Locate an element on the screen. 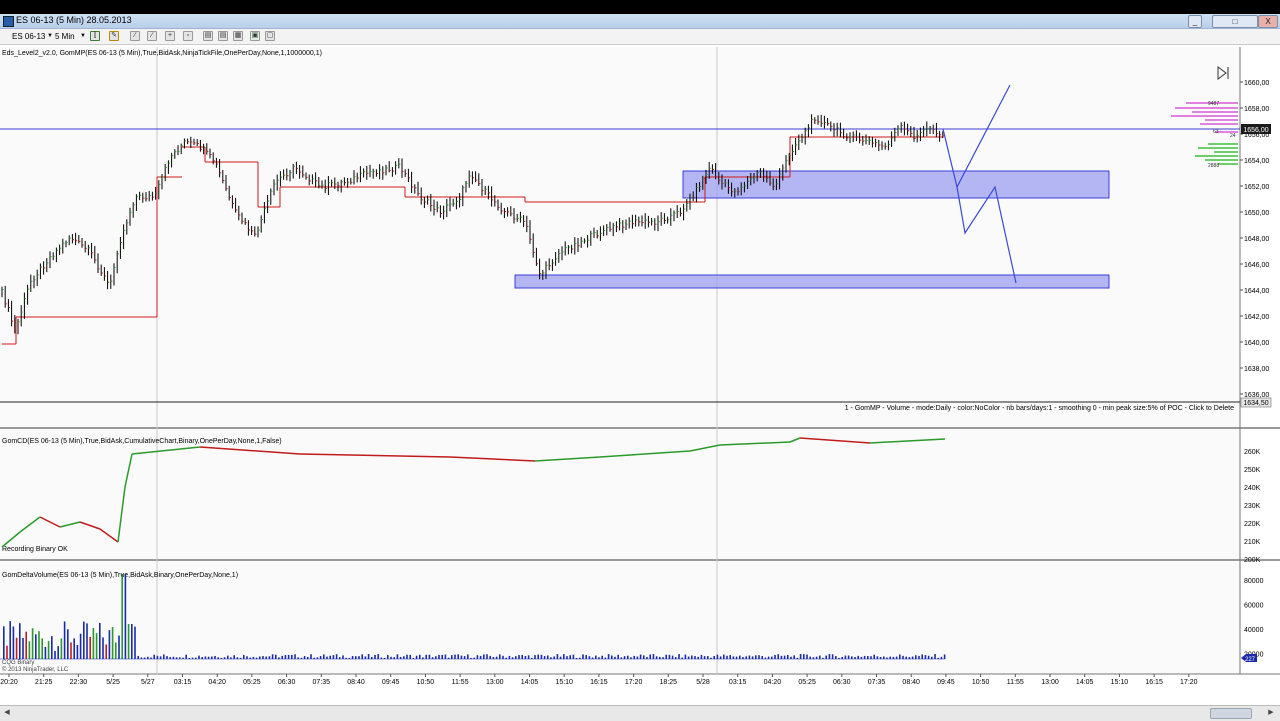 The image size is (1280, 721). pen-icon: ∕ is located at coordinates (135, 36).